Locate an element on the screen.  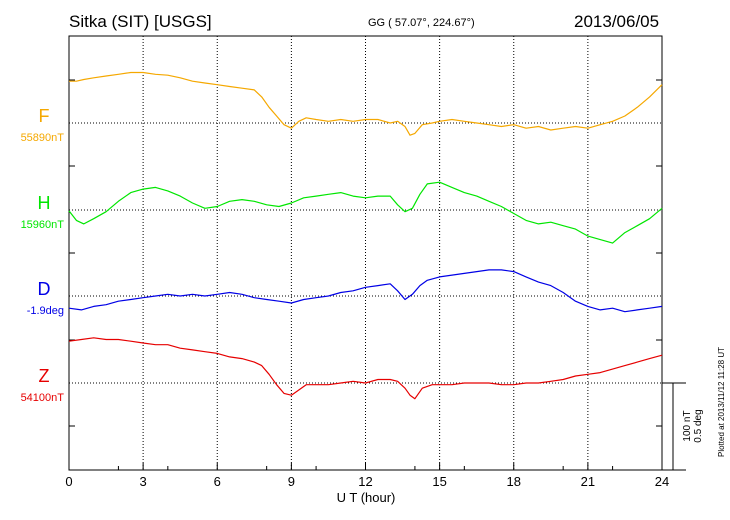
series-line-d is located at coordinates (365, 291).